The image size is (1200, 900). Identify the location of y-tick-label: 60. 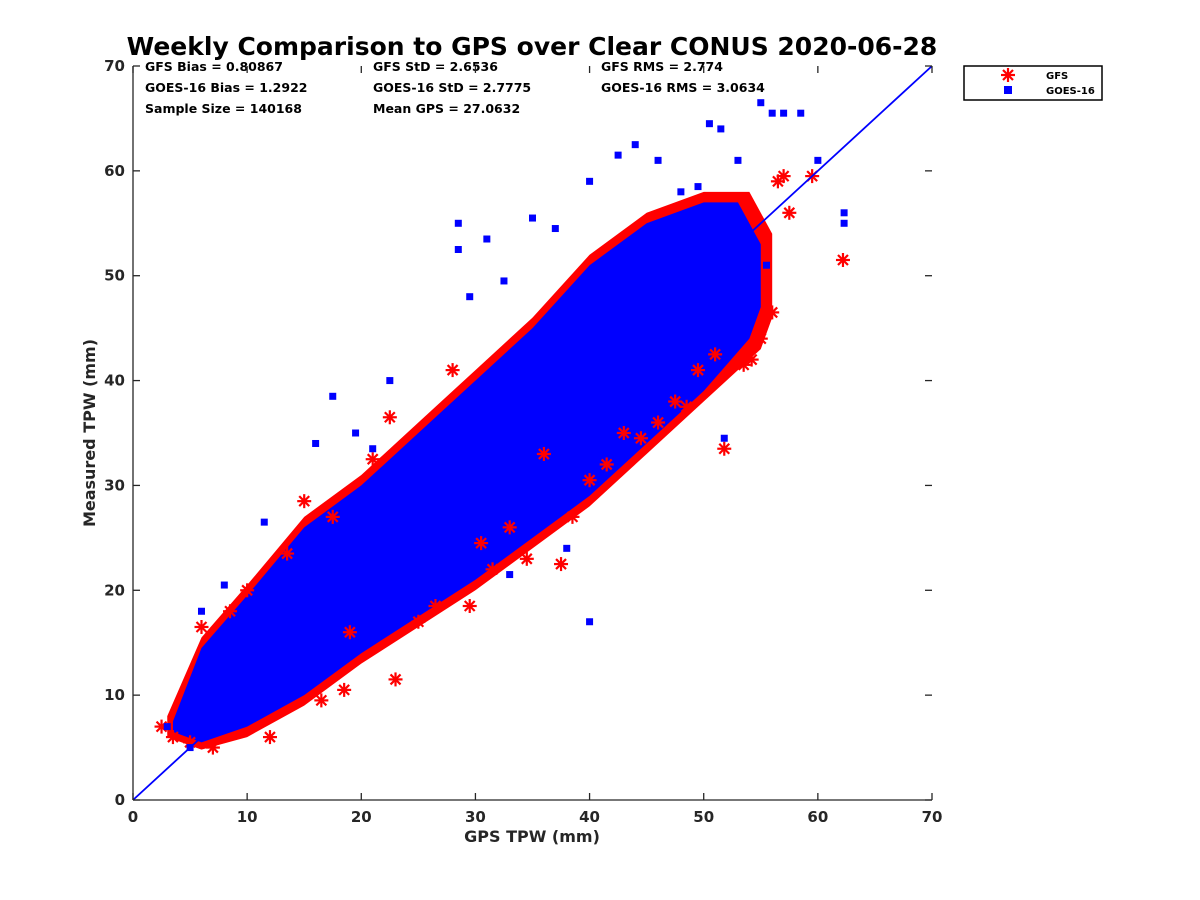
(114, 171).